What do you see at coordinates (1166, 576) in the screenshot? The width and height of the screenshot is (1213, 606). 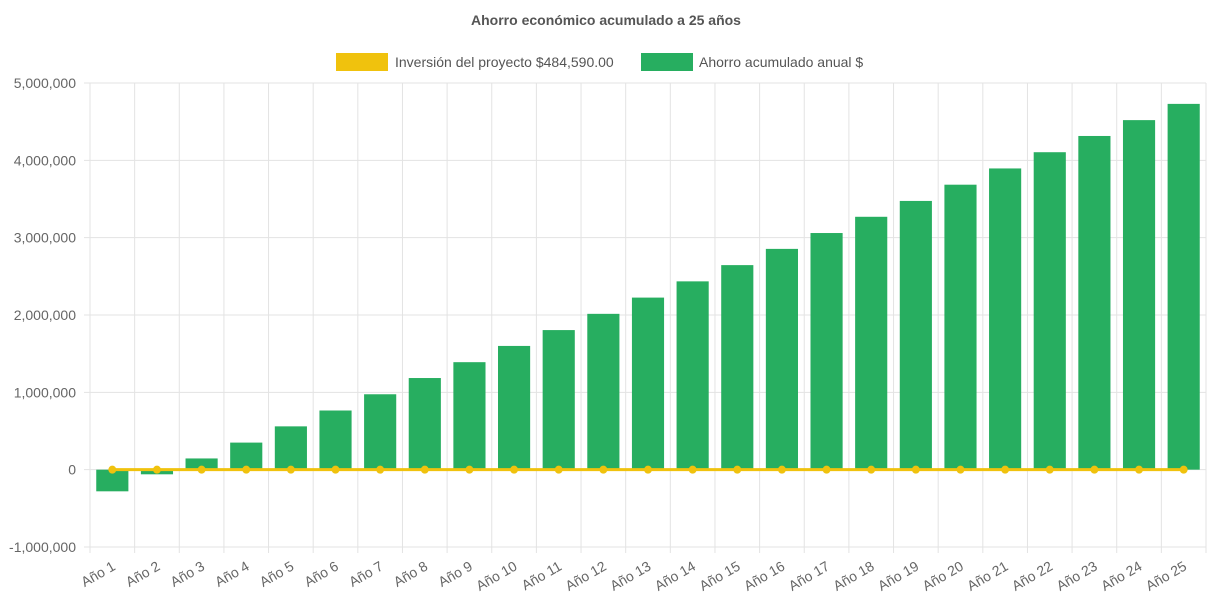 I see `x-tick-label: Año 25` at bounding box center [1166, 576].